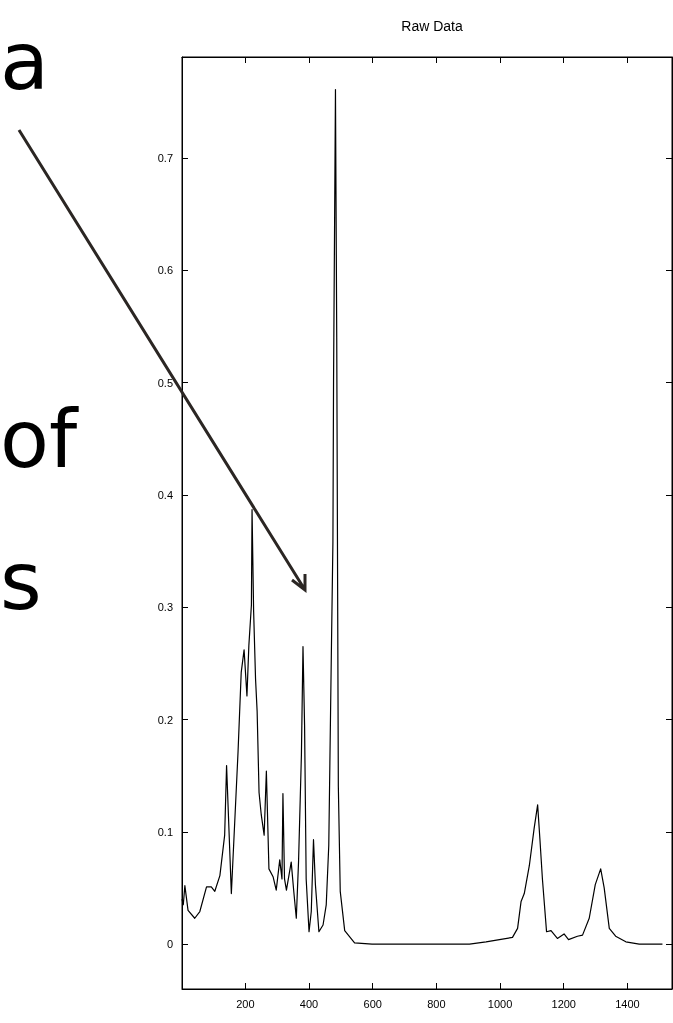 The image size is (673, 1023). What do you see at coordinates (165, 270) in the screenshot?
I see `y-tick-label: 0.6` at bounding box center [165, 270].